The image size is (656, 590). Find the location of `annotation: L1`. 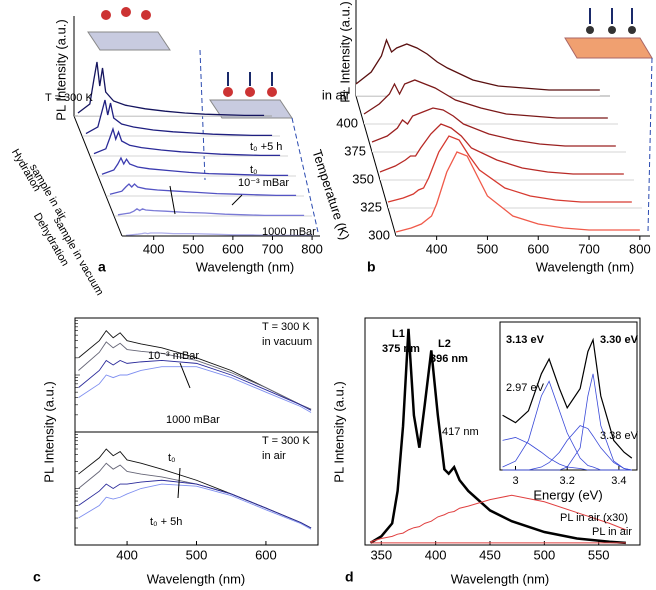

annotation: L1 is located at coordinates (398, 334).